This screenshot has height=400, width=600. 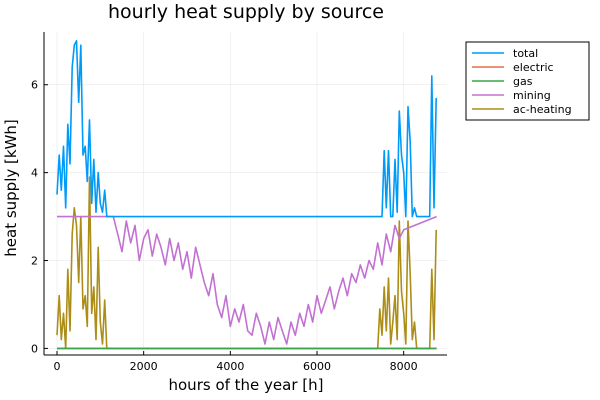 I want to click on legend-label-electric: electric, so click(x=533, y=67).